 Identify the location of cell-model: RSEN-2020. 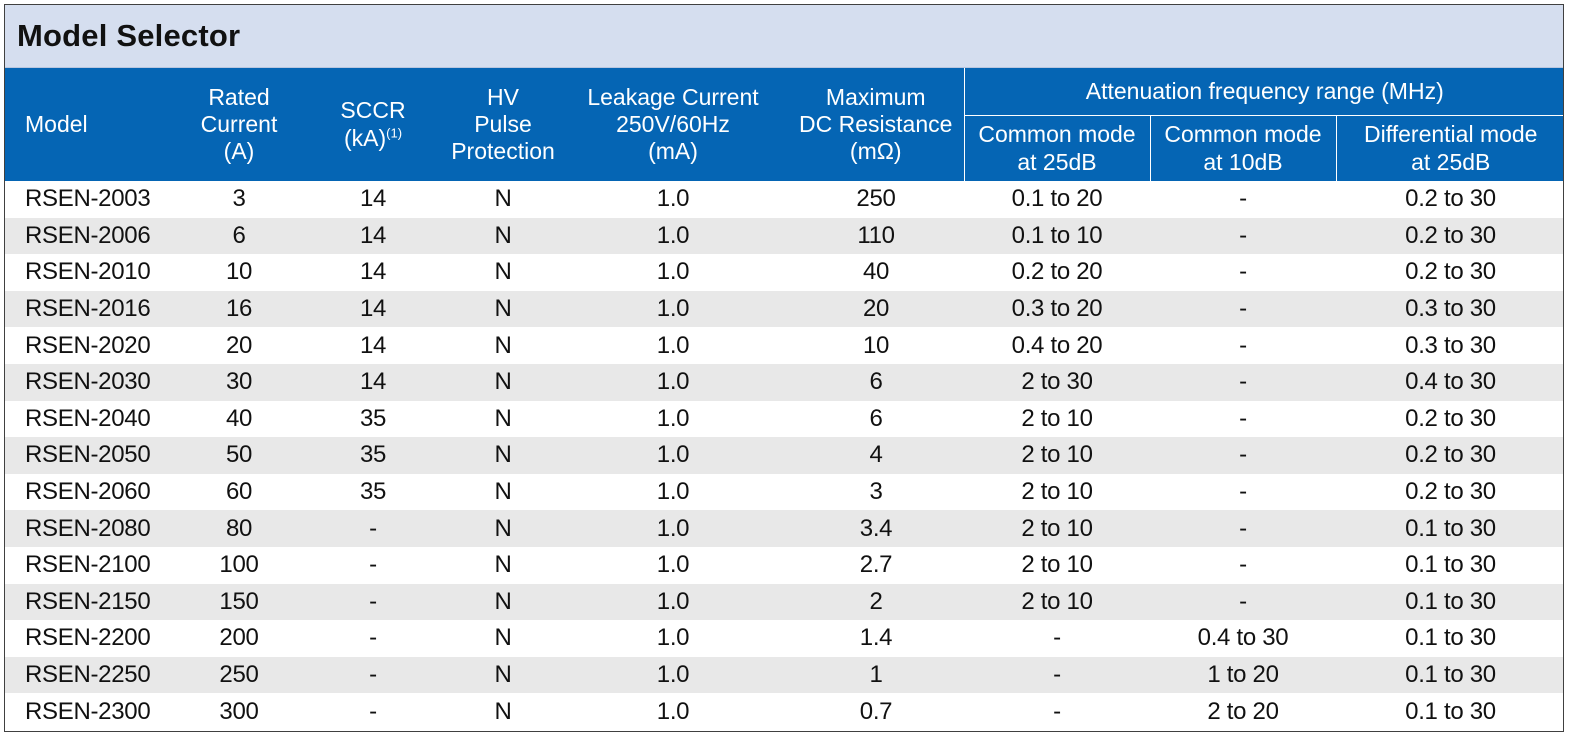
(92, 345).